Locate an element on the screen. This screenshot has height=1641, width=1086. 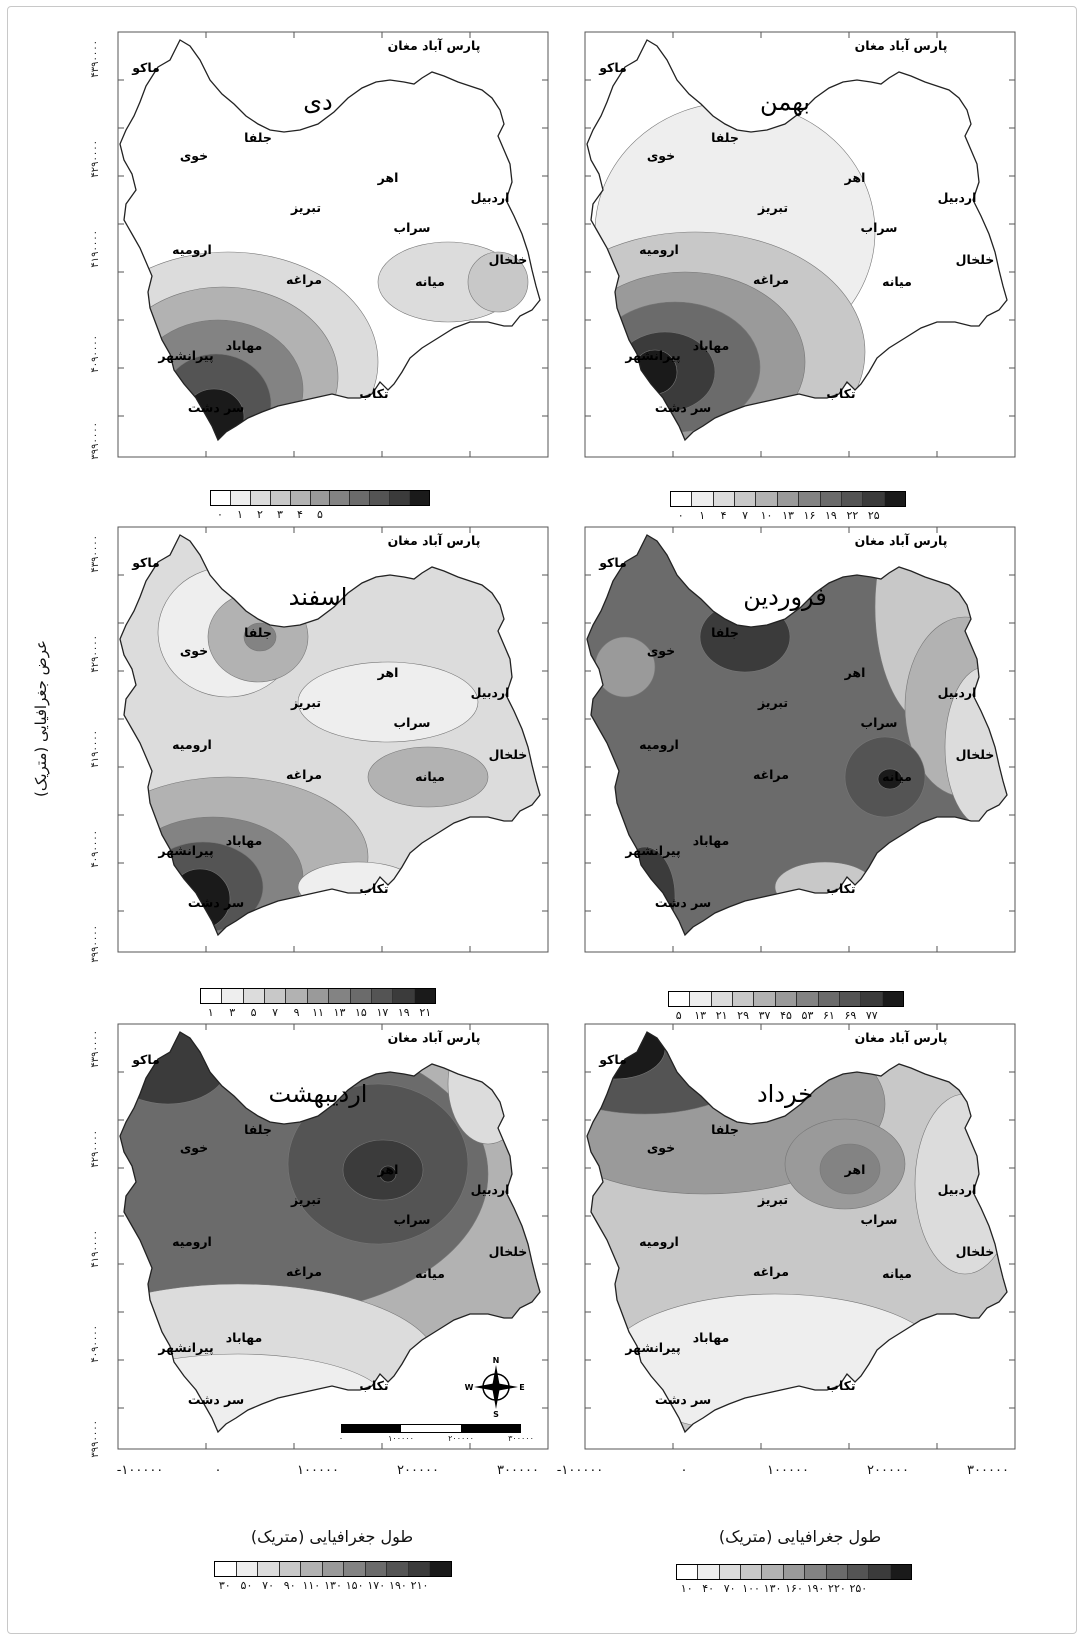
legend-label: ۶۱ is located at coordinates (828, 1015).